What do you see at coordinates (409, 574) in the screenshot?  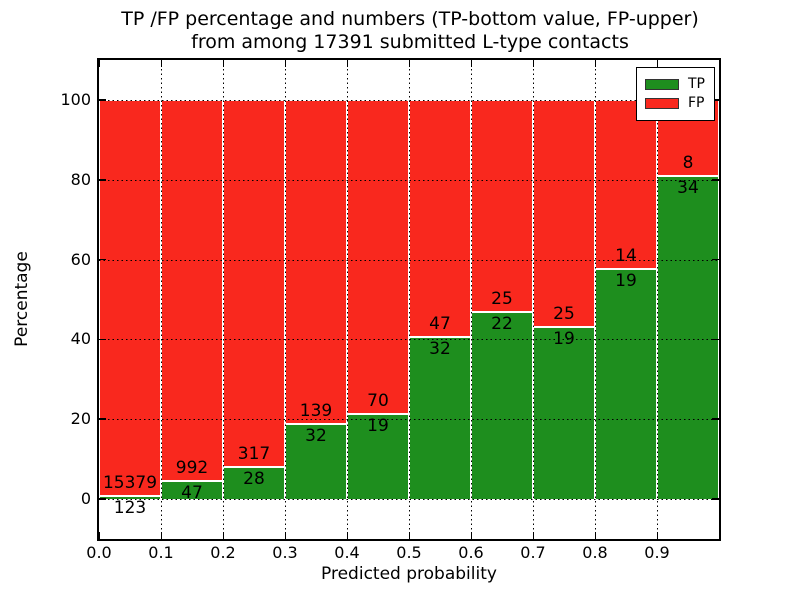 I see `x-axis-label: Predicted probability` at bounding box center [409, 574].